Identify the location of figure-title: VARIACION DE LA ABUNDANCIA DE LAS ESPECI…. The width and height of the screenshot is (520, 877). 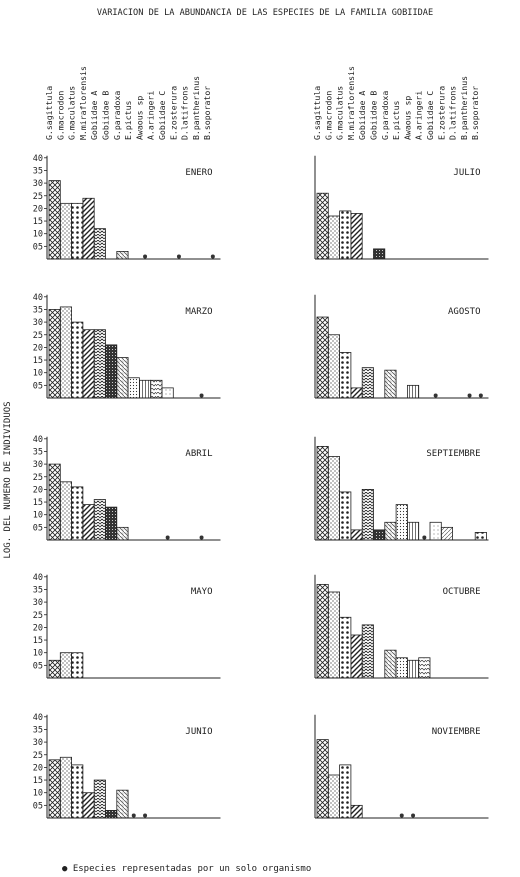
(265, 13).